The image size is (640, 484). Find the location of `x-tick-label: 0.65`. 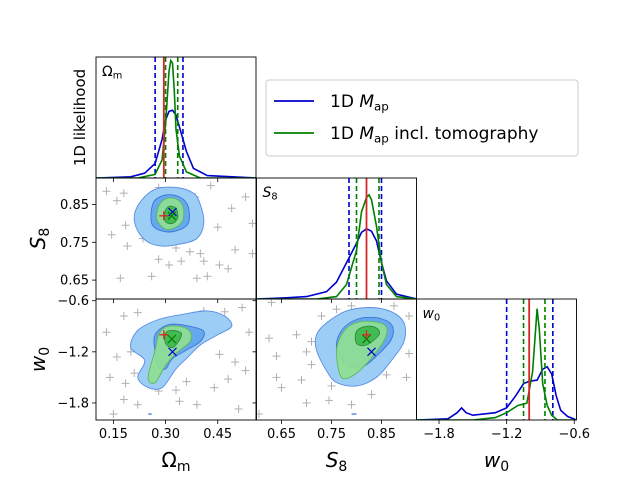

x-tick-label: 0.65 is located at coordinates (281, 434).